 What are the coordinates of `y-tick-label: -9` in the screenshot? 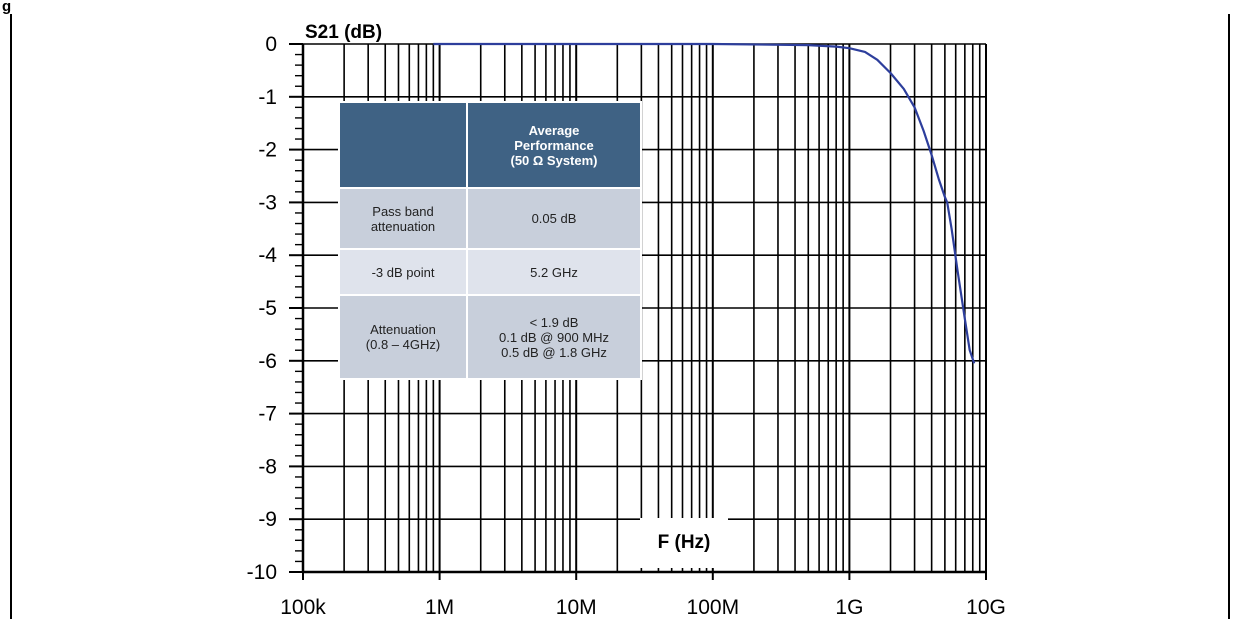 It's located at (267, 519).